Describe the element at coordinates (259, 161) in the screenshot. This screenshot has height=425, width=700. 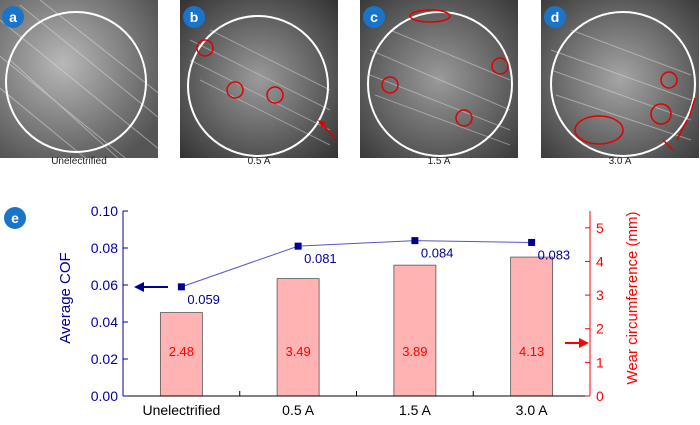
I see `panel-label-b: 0.5 A` at that location.